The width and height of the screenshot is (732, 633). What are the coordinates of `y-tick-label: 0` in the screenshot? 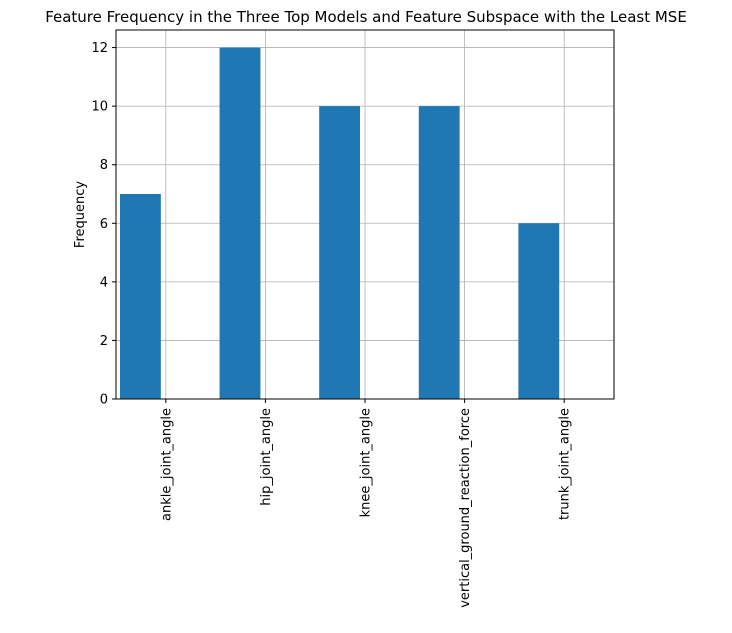 It's located at (104, 400).